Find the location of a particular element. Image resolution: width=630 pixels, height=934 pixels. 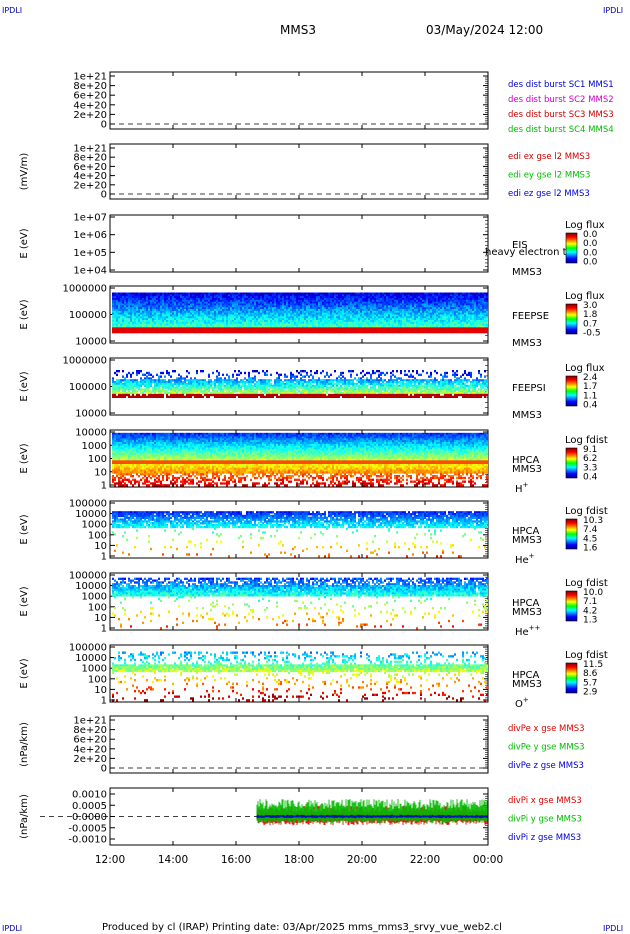

y-tick-label: 100000 is located at coordinates (88, 387).